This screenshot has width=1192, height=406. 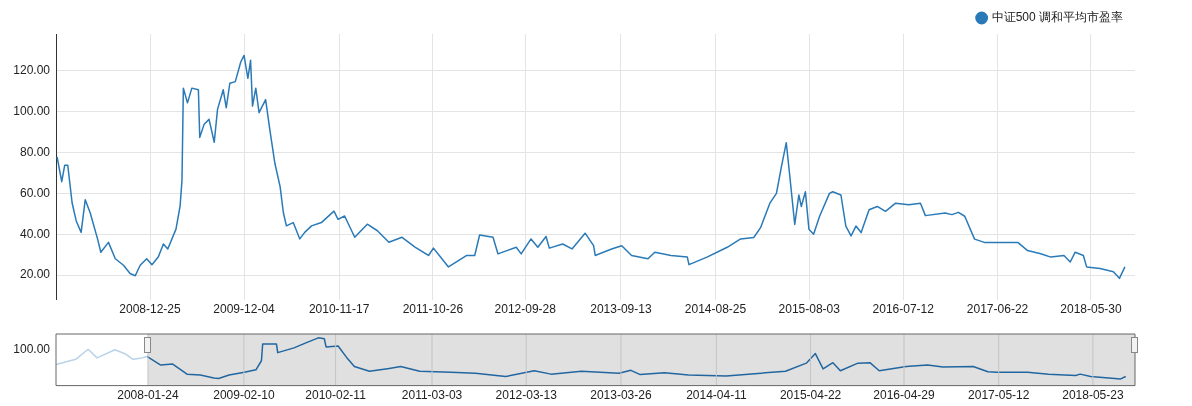 I want to click on y-tick-label: 100.00, so click(x=32, y=110).